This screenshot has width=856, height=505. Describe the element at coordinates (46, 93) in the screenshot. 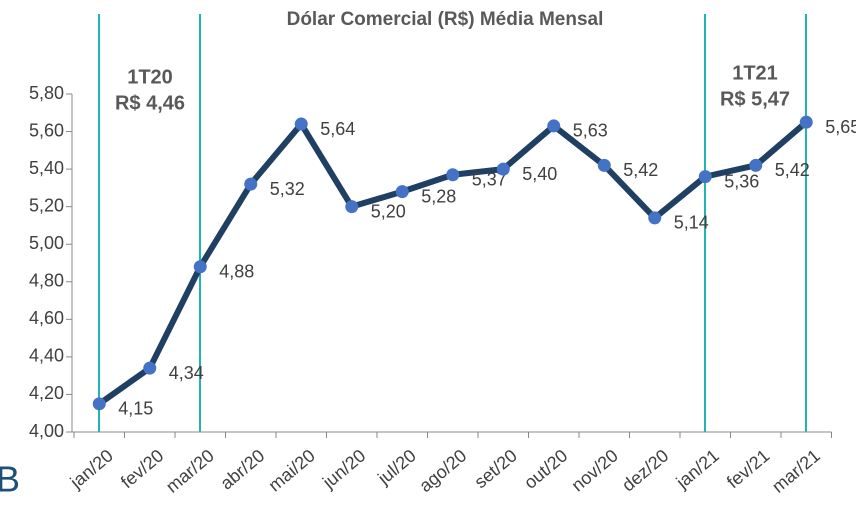

I see `y-tick-label: 5,80` at that location.